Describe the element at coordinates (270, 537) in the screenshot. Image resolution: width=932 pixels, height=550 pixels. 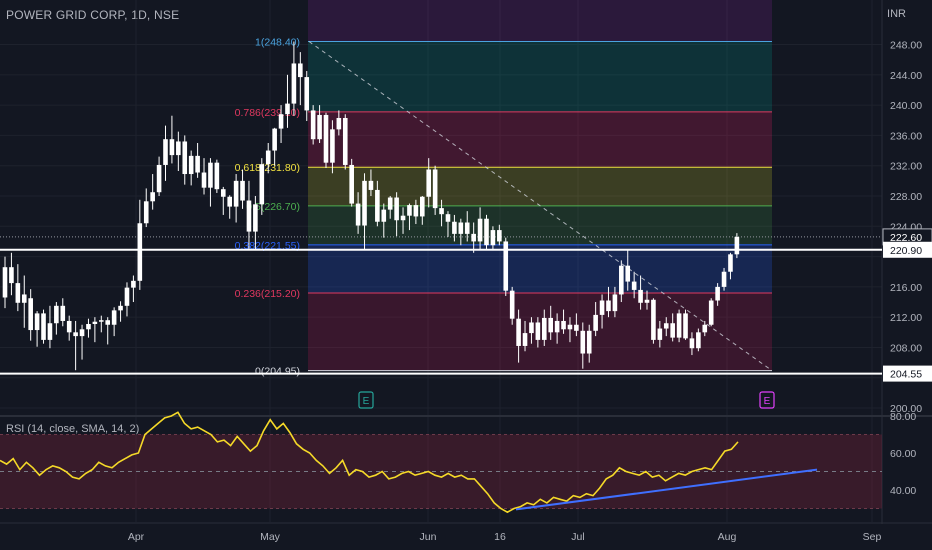
I see `time-tick-label: May` at that location.